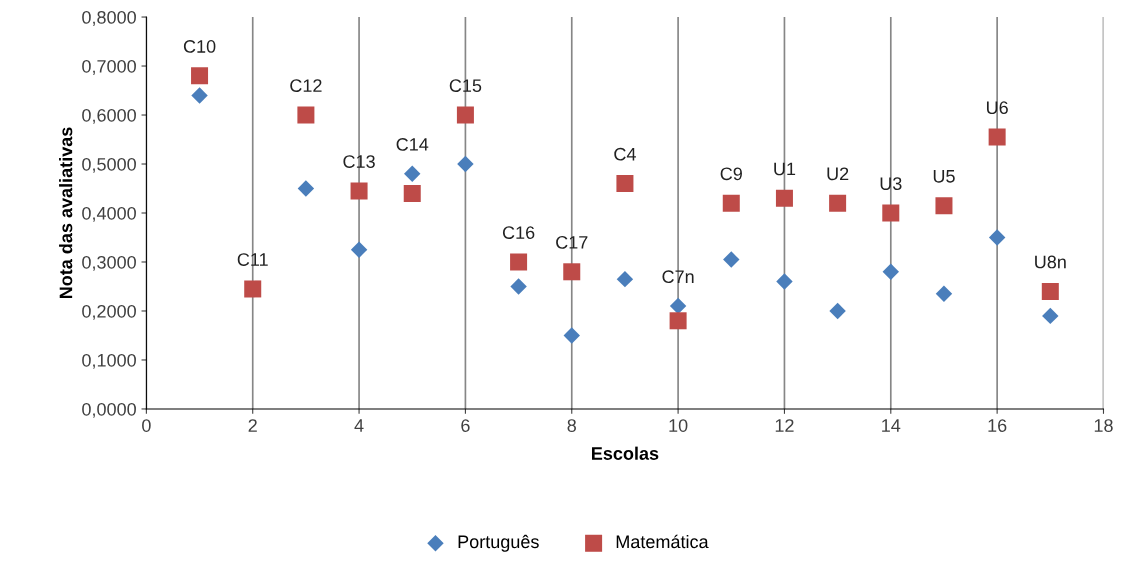  What do you see at coordinates (465, 425) in the screenshot?
I see `x-tick-label: 6` at bounding box center [465, 425].